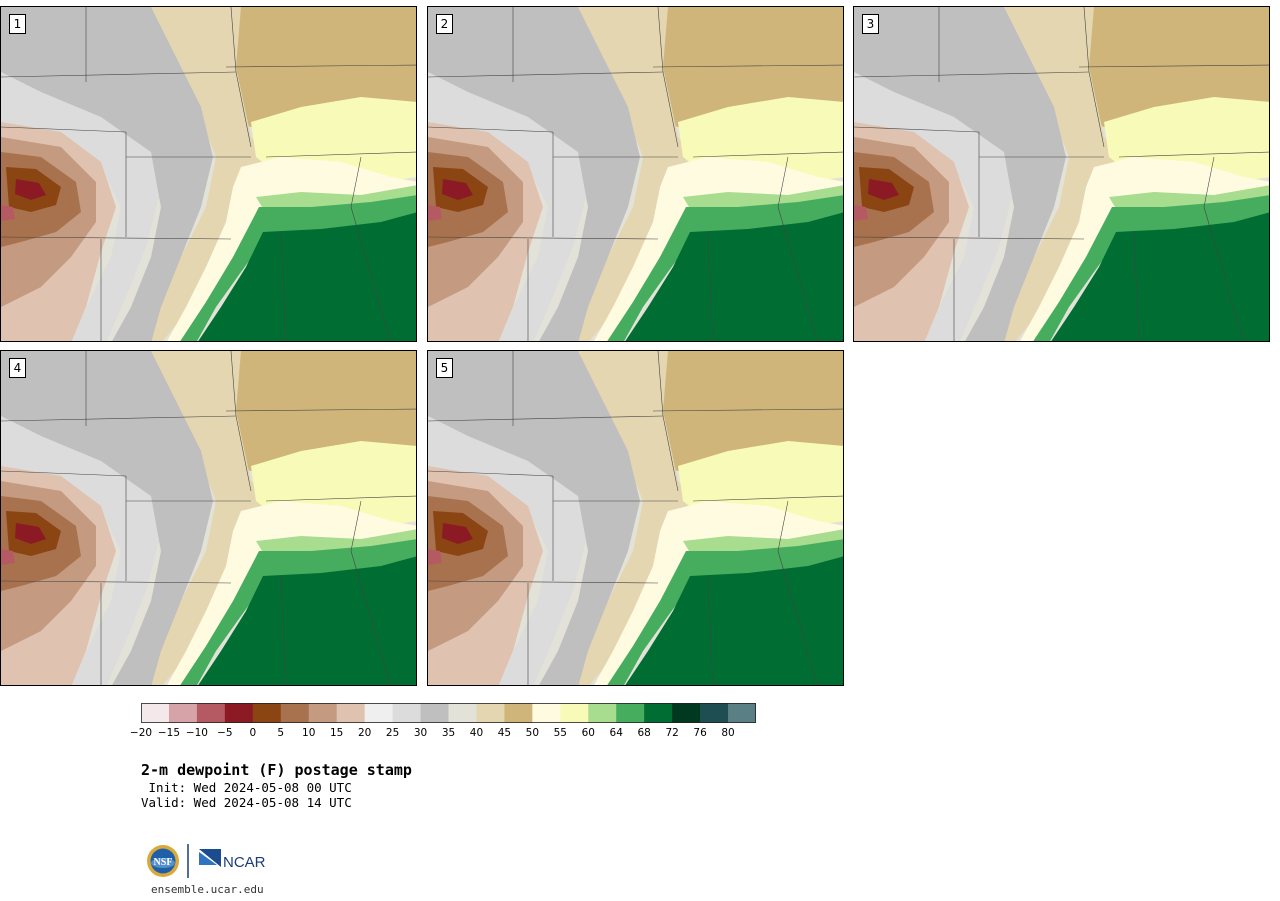 The image size is (1280, 901). What do you see at coordinates (560, 733) in the screenshot?
I see `colorbar-tick-label: 55` at bounding box center [560, 733].